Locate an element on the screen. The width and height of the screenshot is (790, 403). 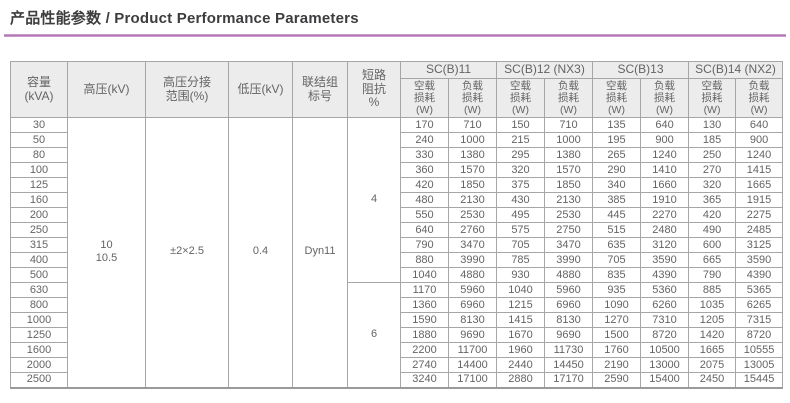
loss-value-cell: 1570 is located at coordinates (472, 170).